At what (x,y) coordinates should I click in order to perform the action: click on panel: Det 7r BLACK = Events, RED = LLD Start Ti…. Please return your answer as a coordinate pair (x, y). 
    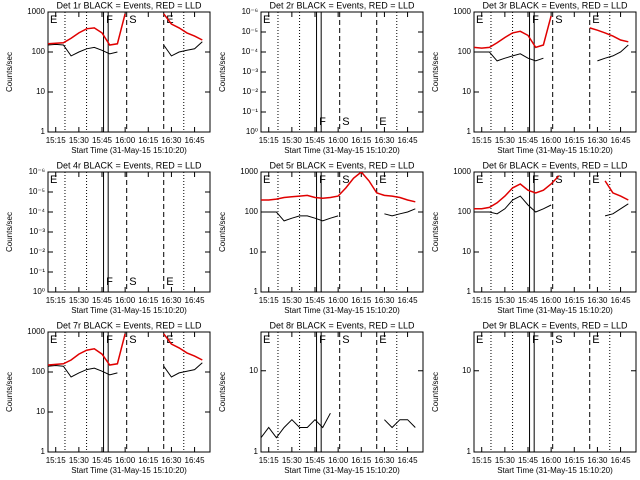
    Looking at the image, I should click on (108, 397).